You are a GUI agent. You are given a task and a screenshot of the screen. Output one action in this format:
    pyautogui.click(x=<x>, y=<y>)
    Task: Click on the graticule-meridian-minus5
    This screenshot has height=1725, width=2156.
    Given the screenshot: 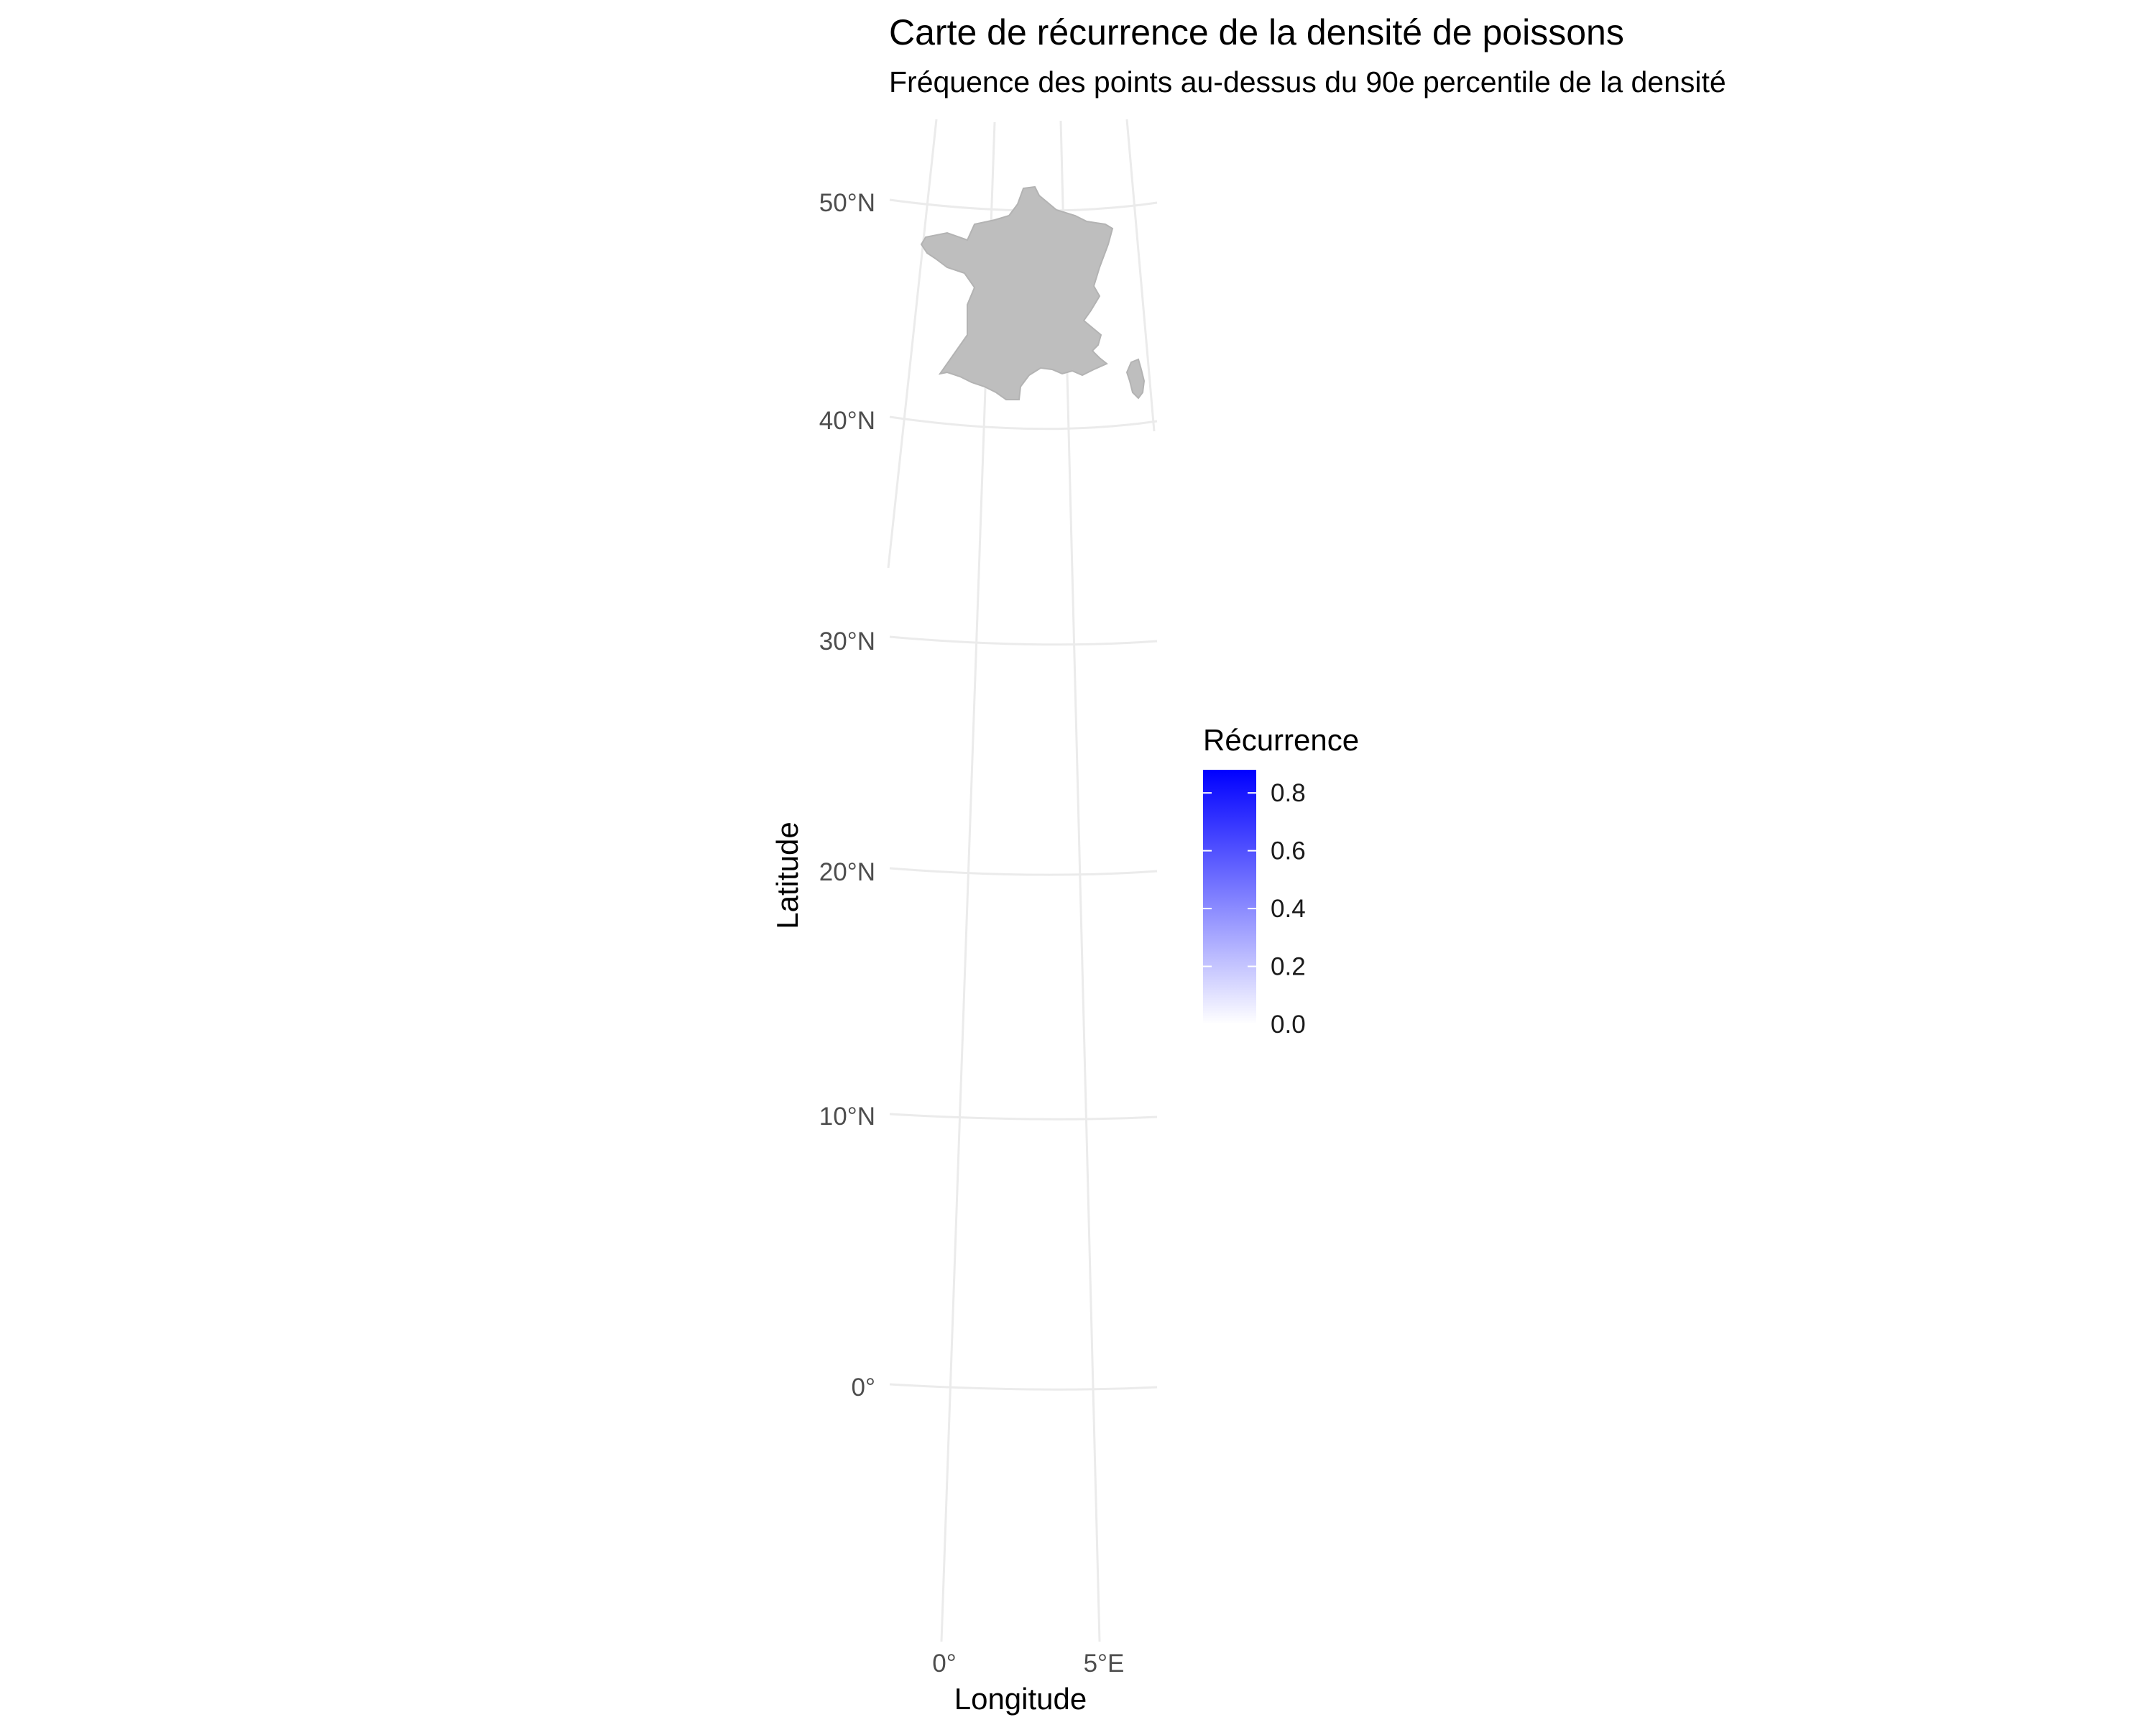 What is the action you would take?
    pyautogui.click(x=912, y=344)
    